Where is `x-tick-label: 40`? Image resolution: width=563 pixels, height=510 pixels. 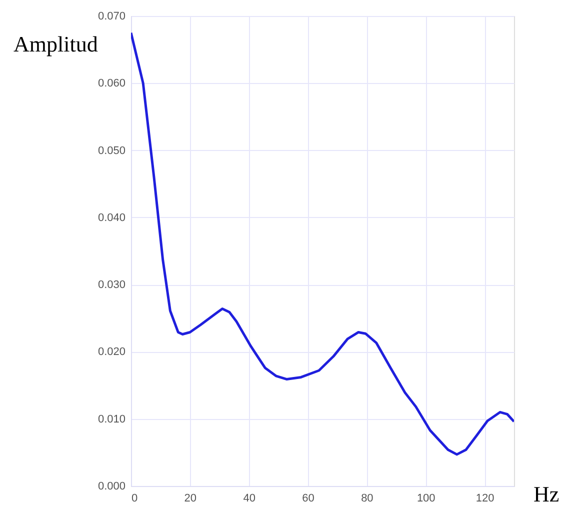 x-tick-label: 40 is located at coordinates (249, 498).